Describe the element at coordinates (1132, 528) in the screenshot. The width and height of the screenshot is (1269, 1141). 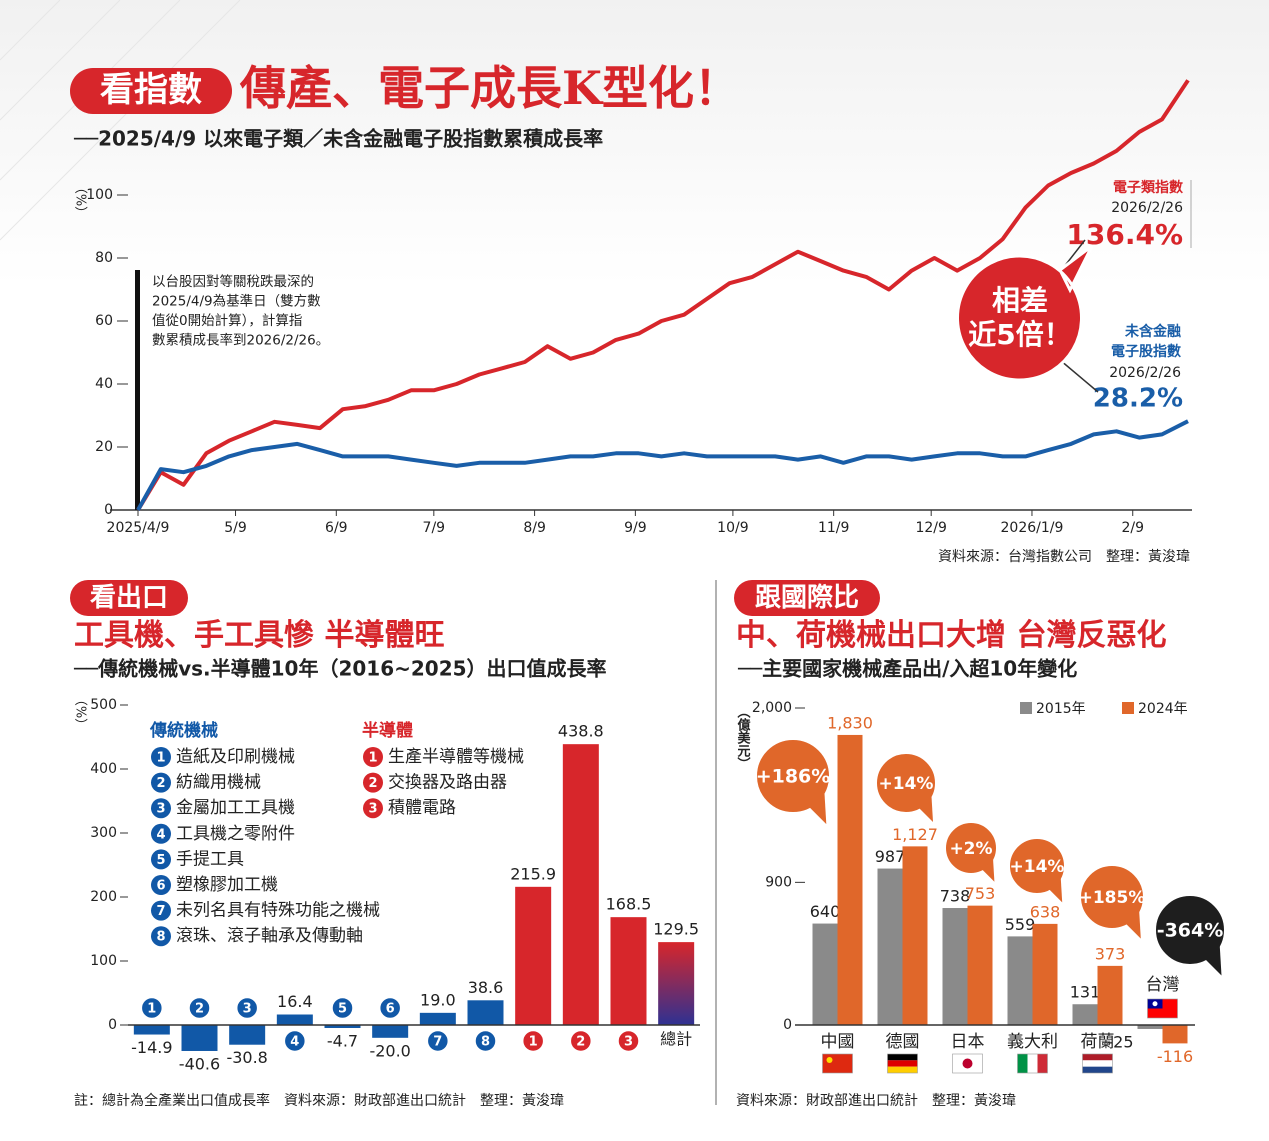
I see `x-tick-label: 2/9` at that location.